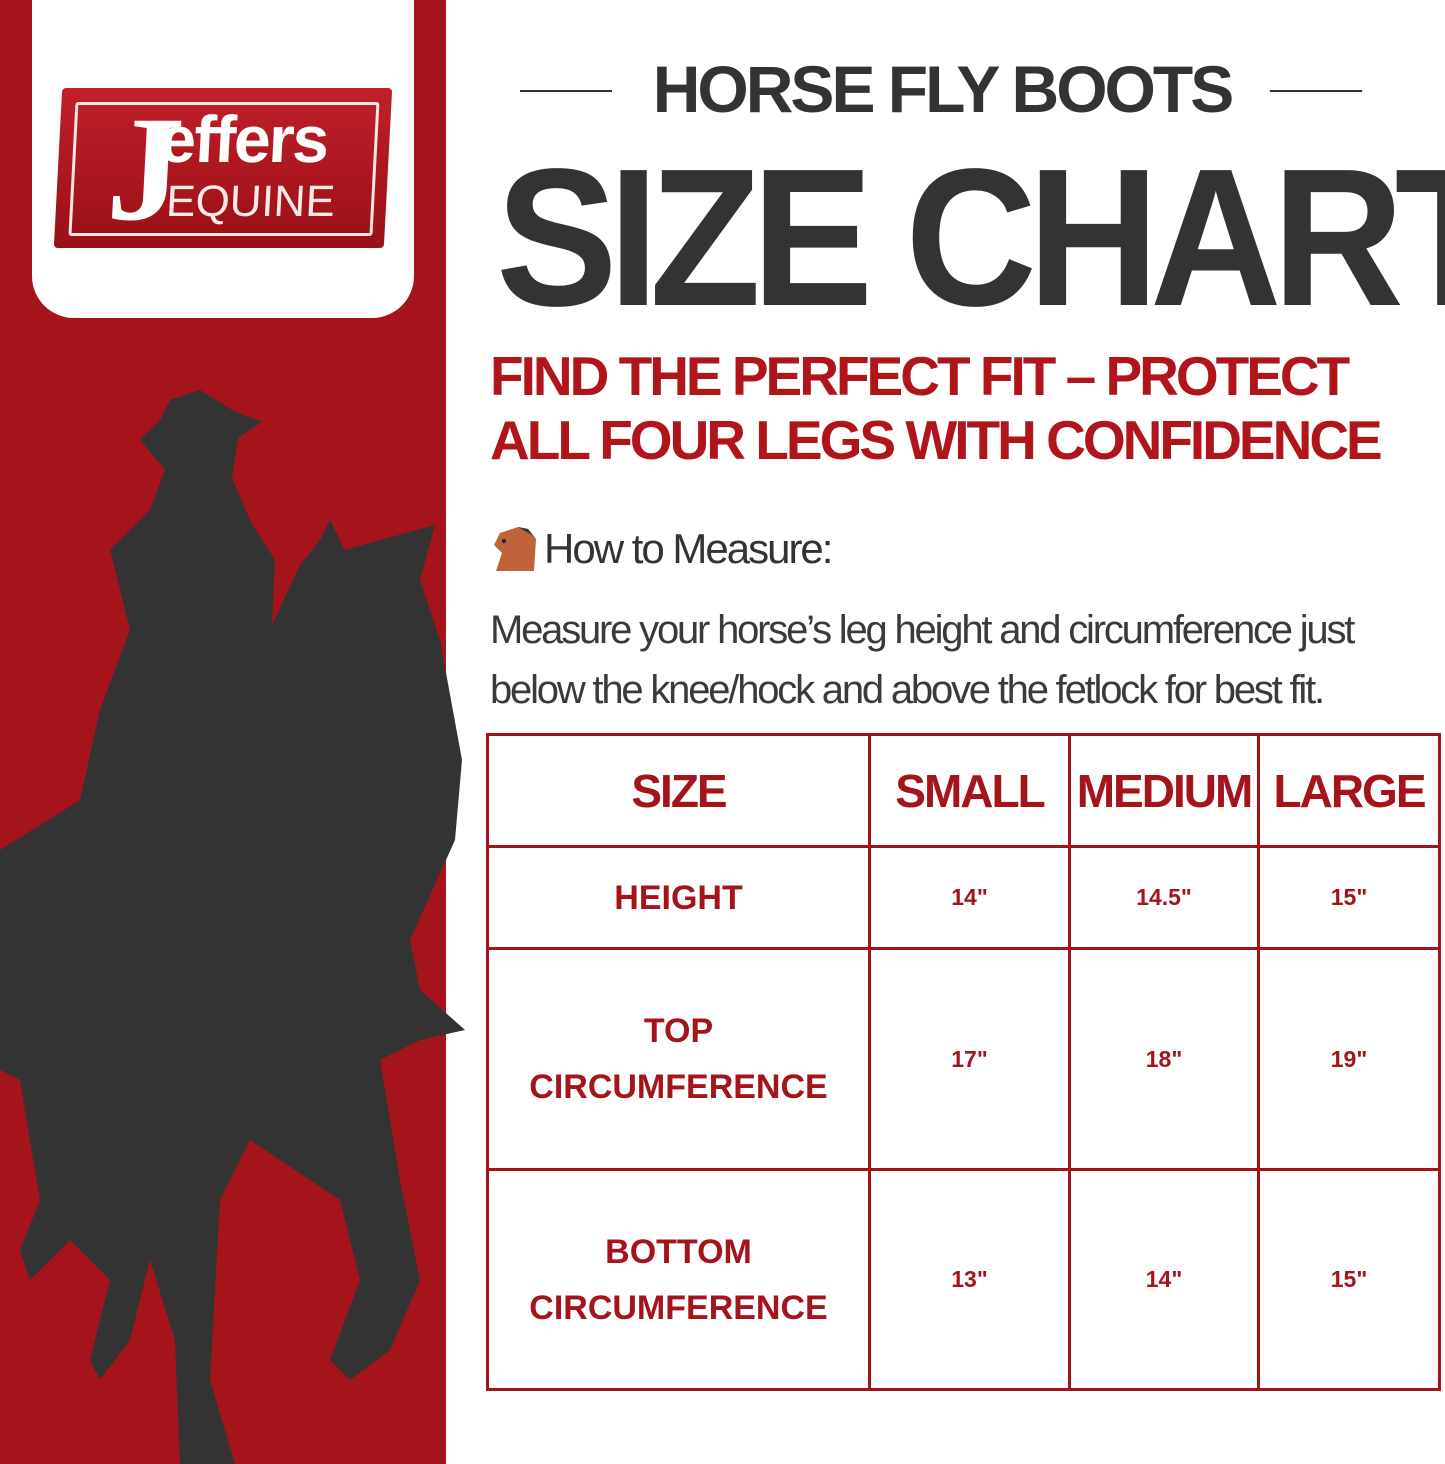  Describe the element at coordinates (678, 790) in the screenshot. I see `header-size: SIZE` at that location.